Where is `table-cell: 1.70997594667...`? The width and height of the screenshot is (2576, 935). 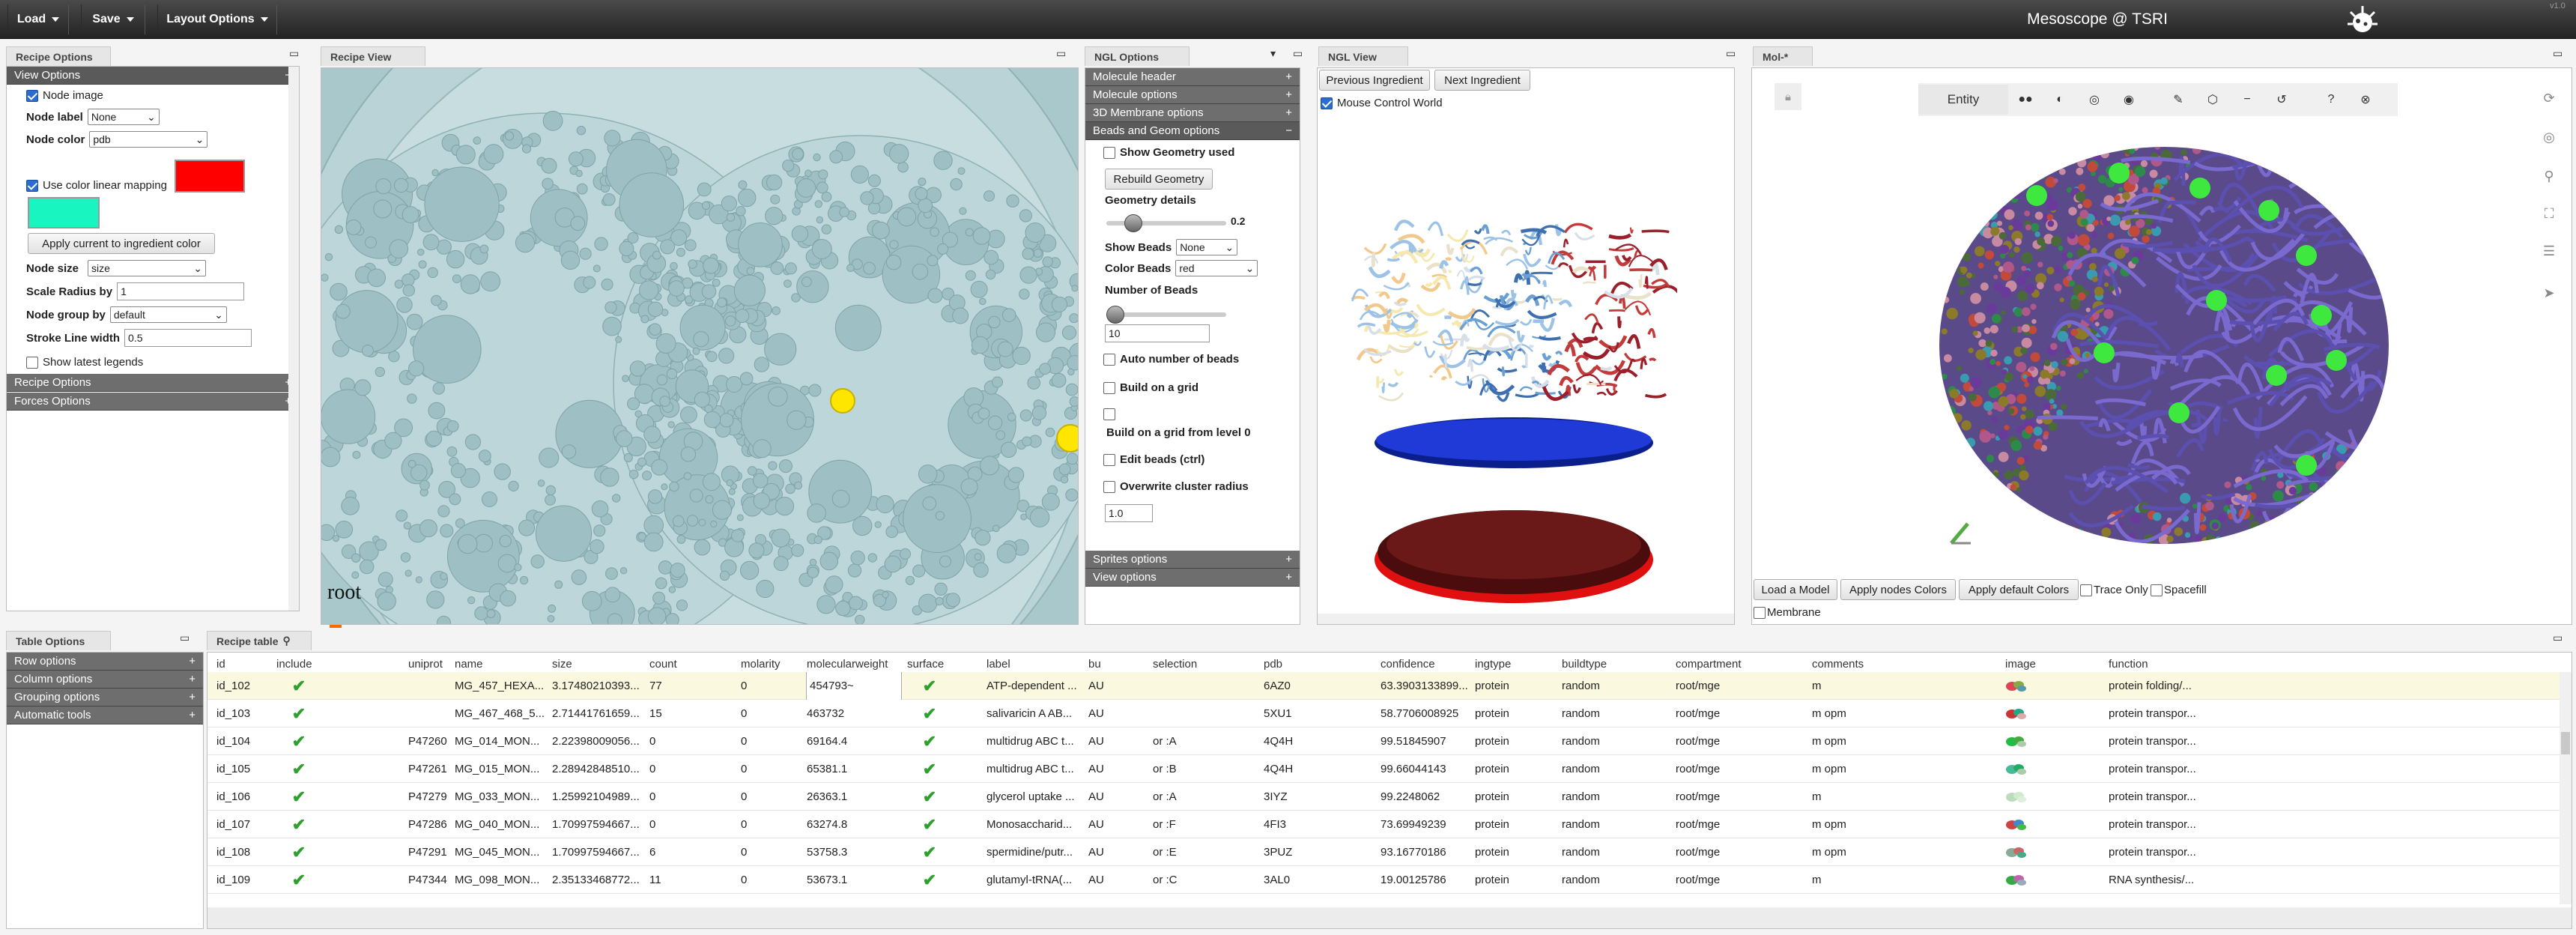
table-cell: 1.70997594667... is located at coordinates (596, 852).